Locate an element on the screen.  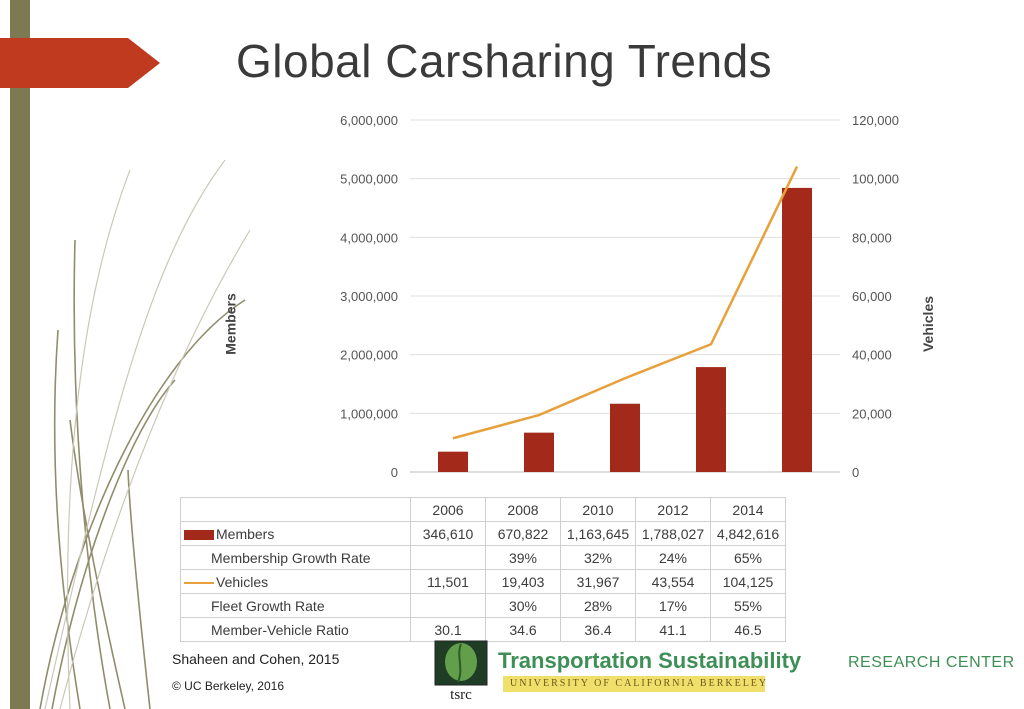
members-legend-key is located at coordinates (199, 534).